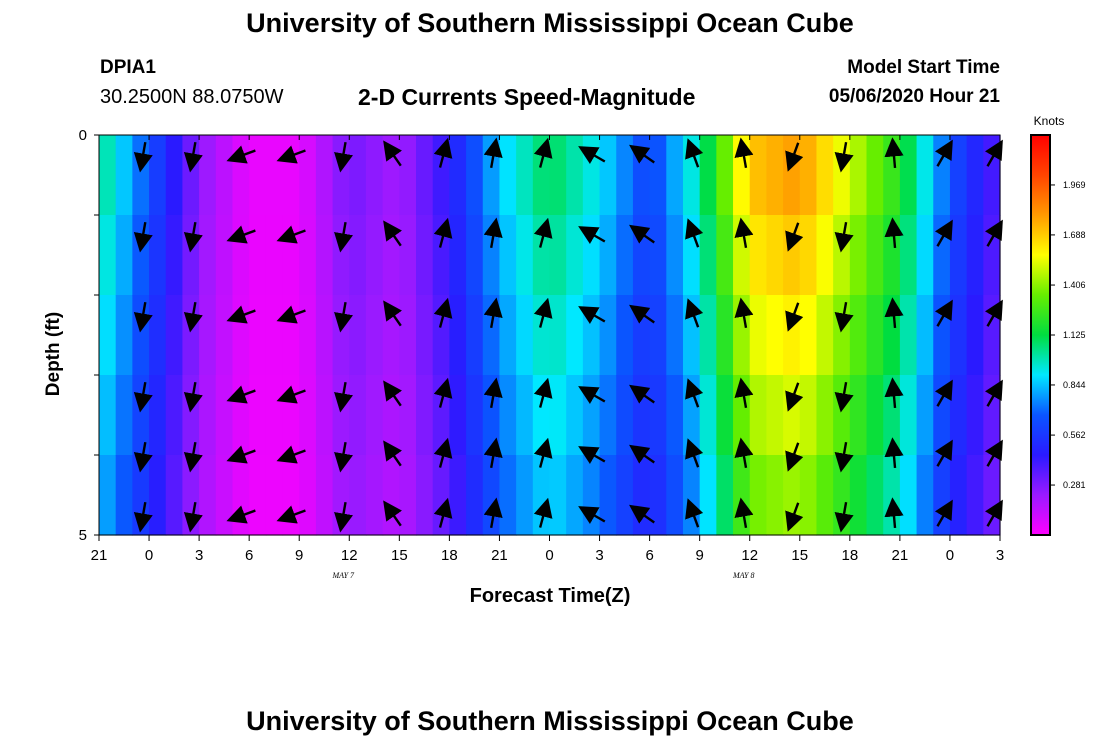 The height and width of the screenshot is (750, 1100). Describe the element at coordinates (649, 555) in the screenshot. I see `x-tick-label: 6` at that location.